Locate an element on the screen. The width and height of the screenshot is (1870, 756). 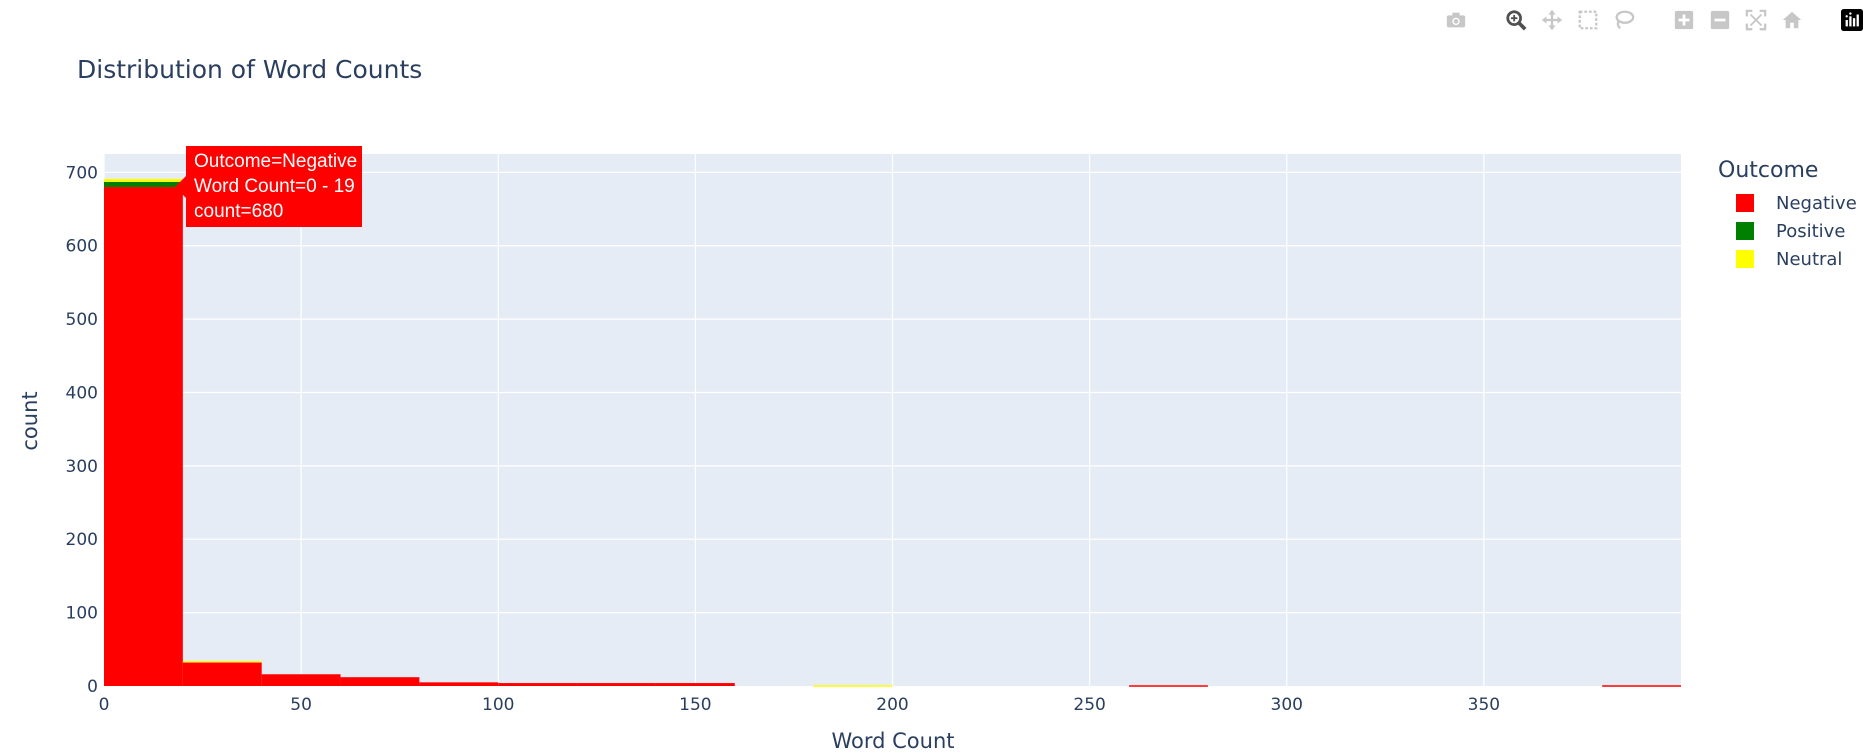
legend-item-negative: Negative is located at coordinates (1787, 203).